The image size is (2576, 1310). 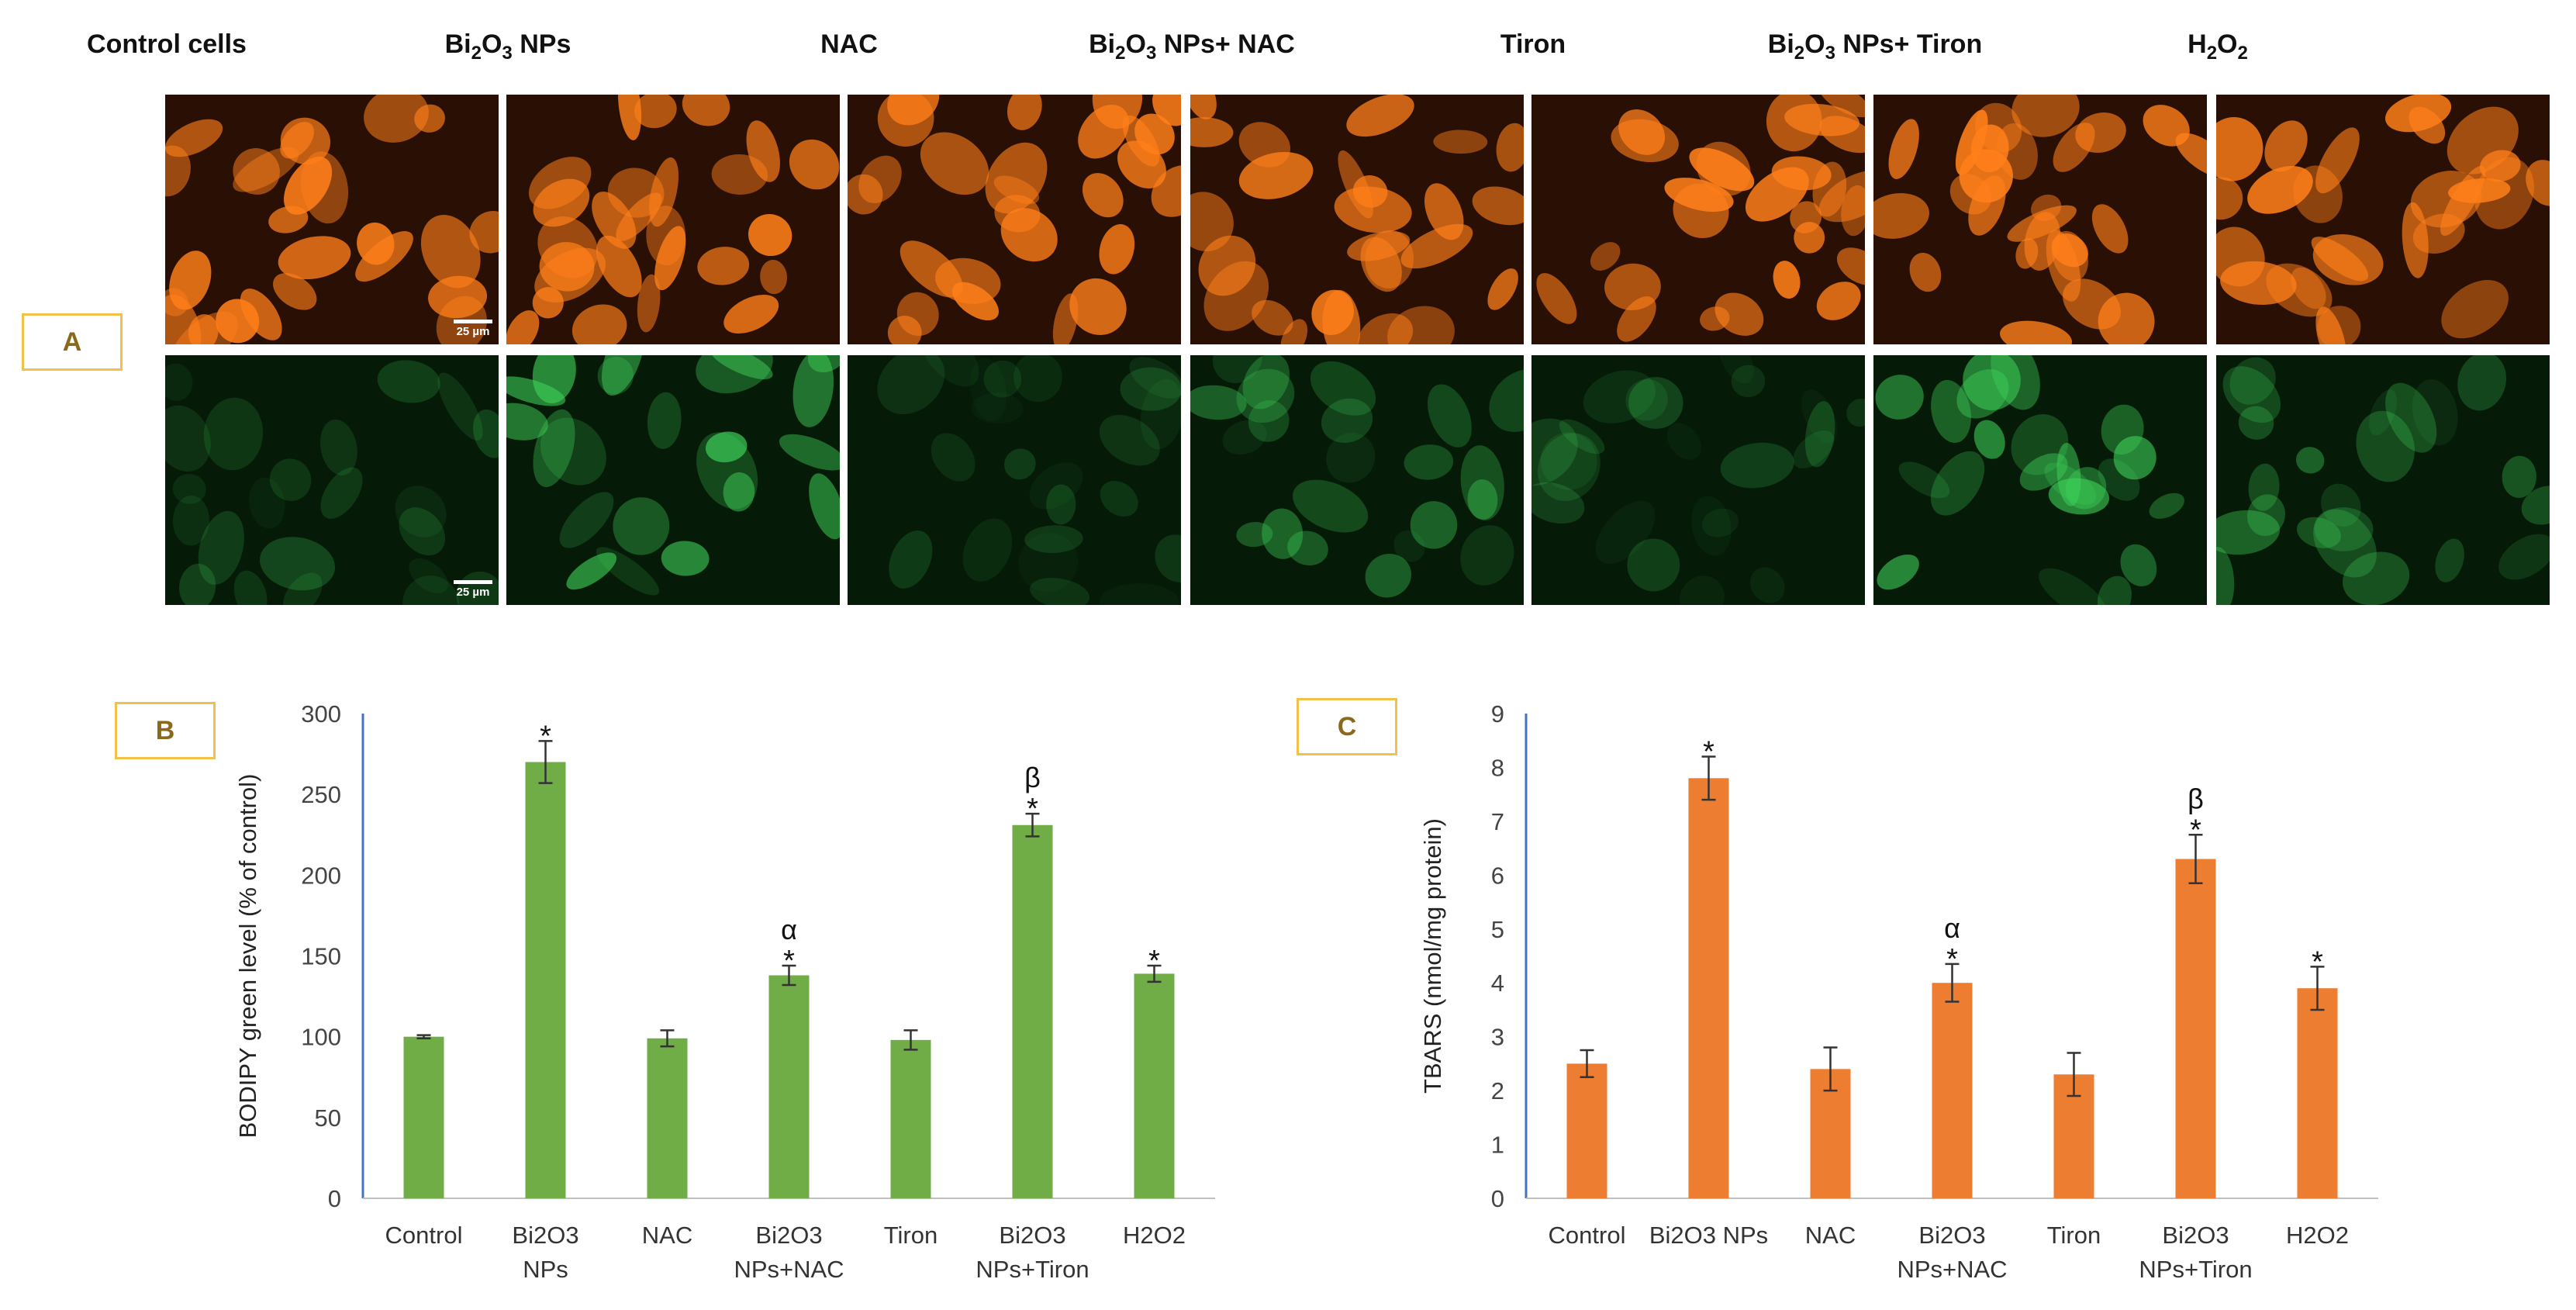 What do you see at coordinates (1709, 1235) in the screenshot?
I see `x-tick-label: Bi2O3 NPs` at bounding box center [1709, 1235].